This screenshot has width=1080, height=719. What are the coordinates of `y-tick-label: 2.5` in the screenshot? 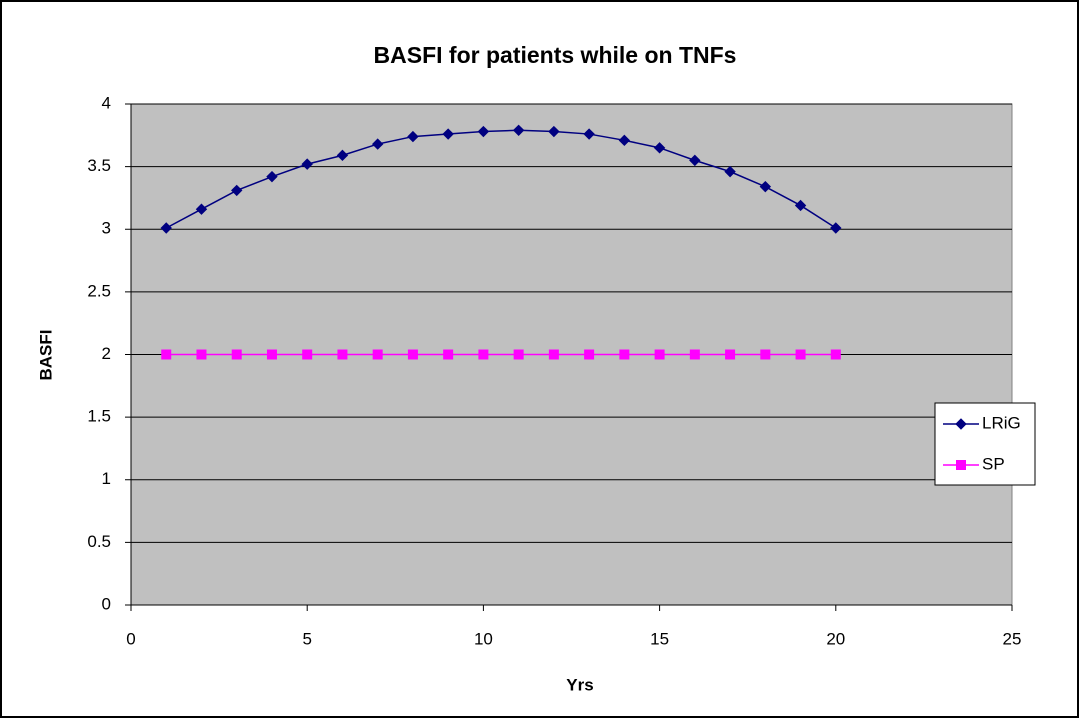 It's located at (99, 290).